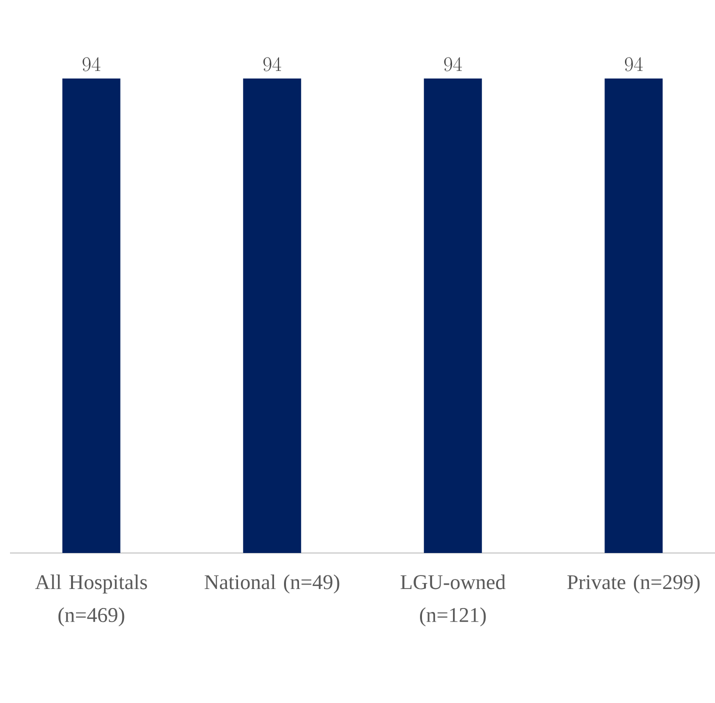 The height and width of the screenshot is (703, 715). Describe the element at coordinates (453, 600) in the screenshot. I see `x-tick-label: LGU-owned (n=121)` at that location.